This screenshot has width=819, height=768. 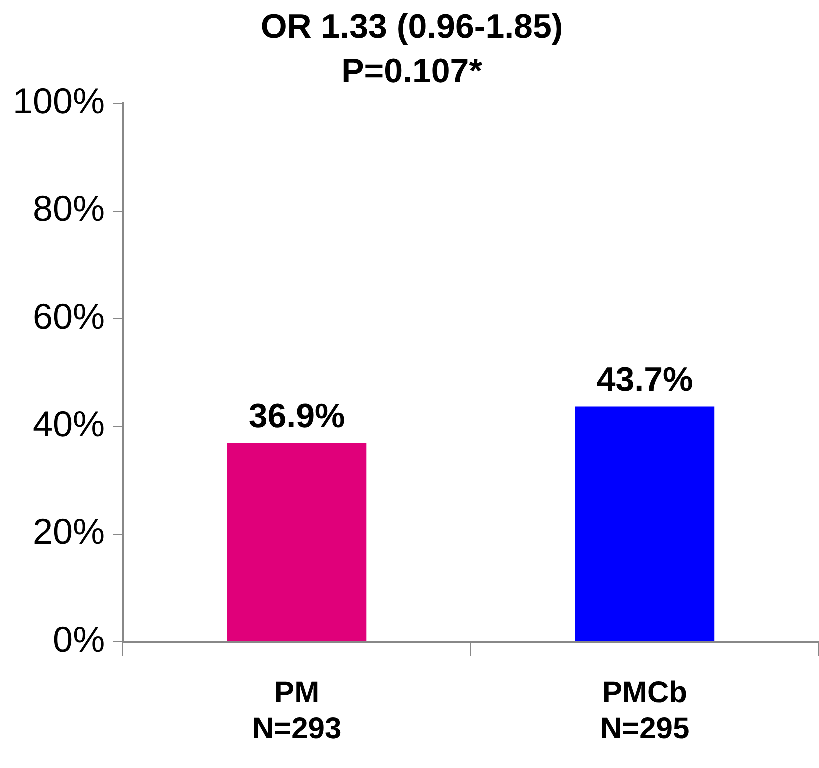 What do you see at coordinates (297, 417) in the screenshot?
I see `data-label: 36.9%` at bounding box center [297, 417].